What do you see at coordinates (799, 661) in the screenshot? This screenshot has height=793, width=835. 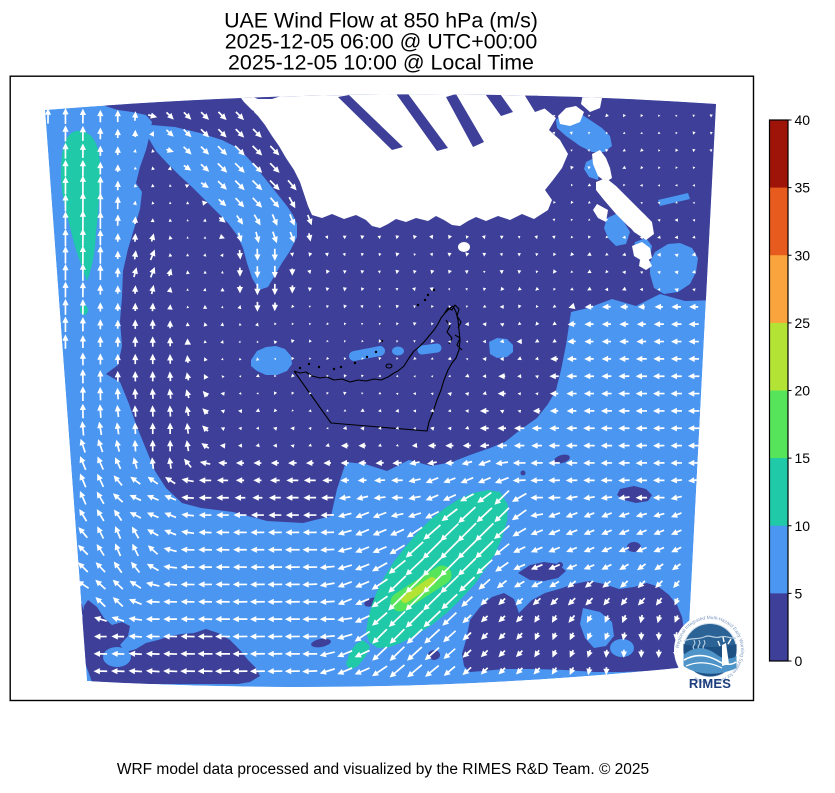 I see `svg-text: 0` at bounding box center [799, 661].